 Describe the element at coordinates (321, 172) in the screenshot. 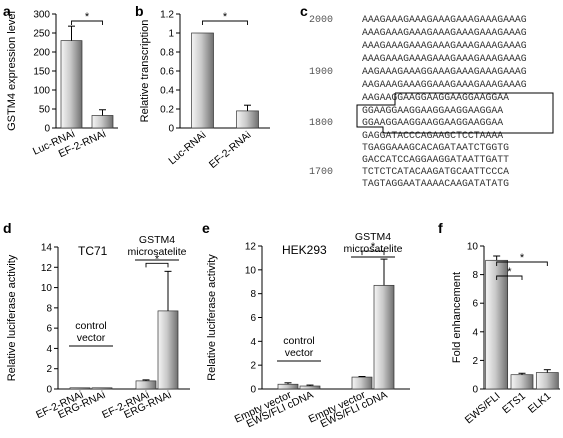

I see `sequence-position-label: 1700` at that location.